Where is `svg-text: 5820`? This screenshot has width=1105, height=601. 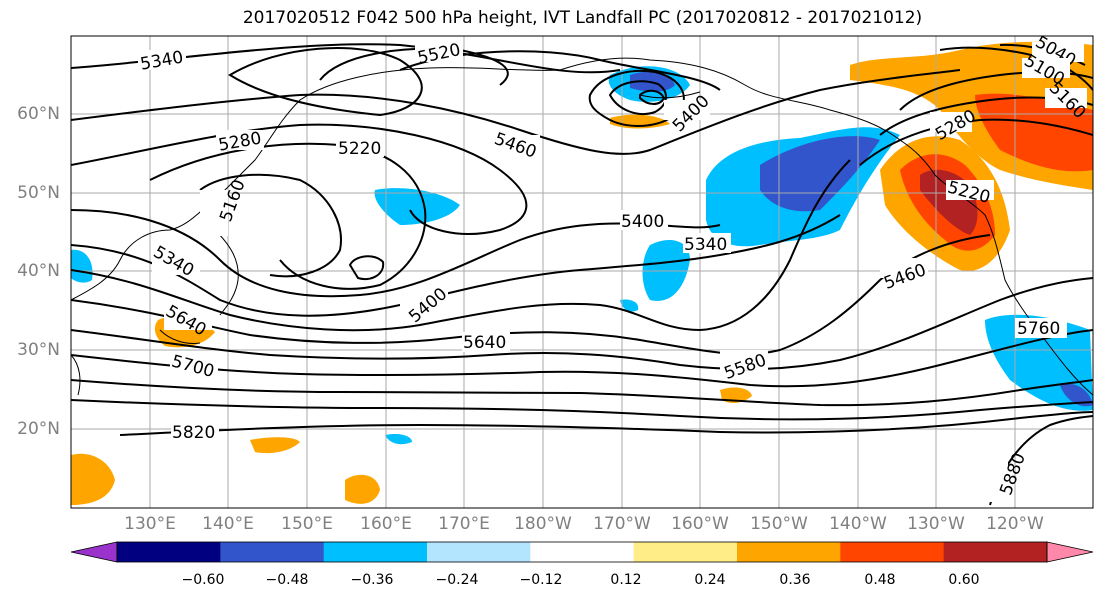
svg-text: 5820 is located at coordinates (193, 433).